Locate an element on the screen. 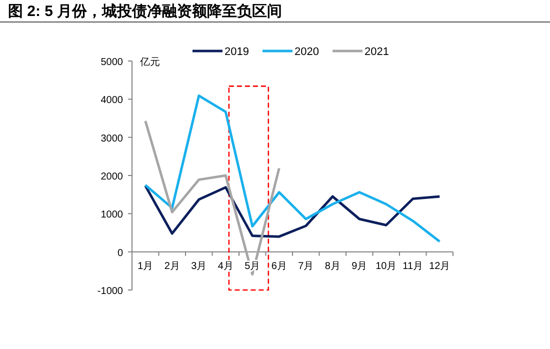 The image size is (550, 349). y-tick-label: 4000 is located at coordinates (112, 100).